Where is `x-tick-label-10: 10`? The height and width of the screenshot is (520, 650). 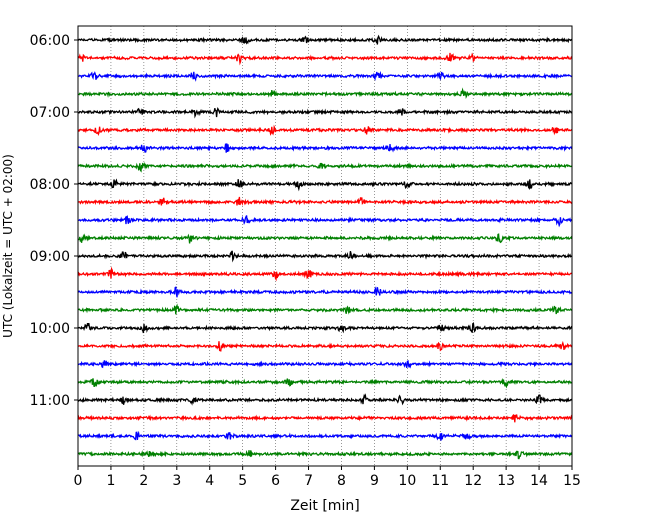
x-tick-label-10: 10 is located at coordinates (407, 481).